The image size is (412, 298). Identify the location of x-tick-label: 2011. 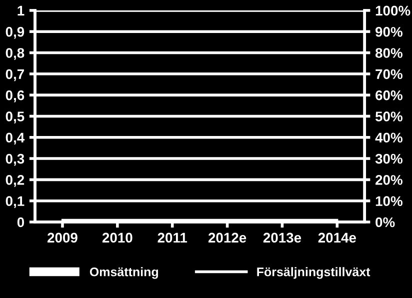
(173, 237).